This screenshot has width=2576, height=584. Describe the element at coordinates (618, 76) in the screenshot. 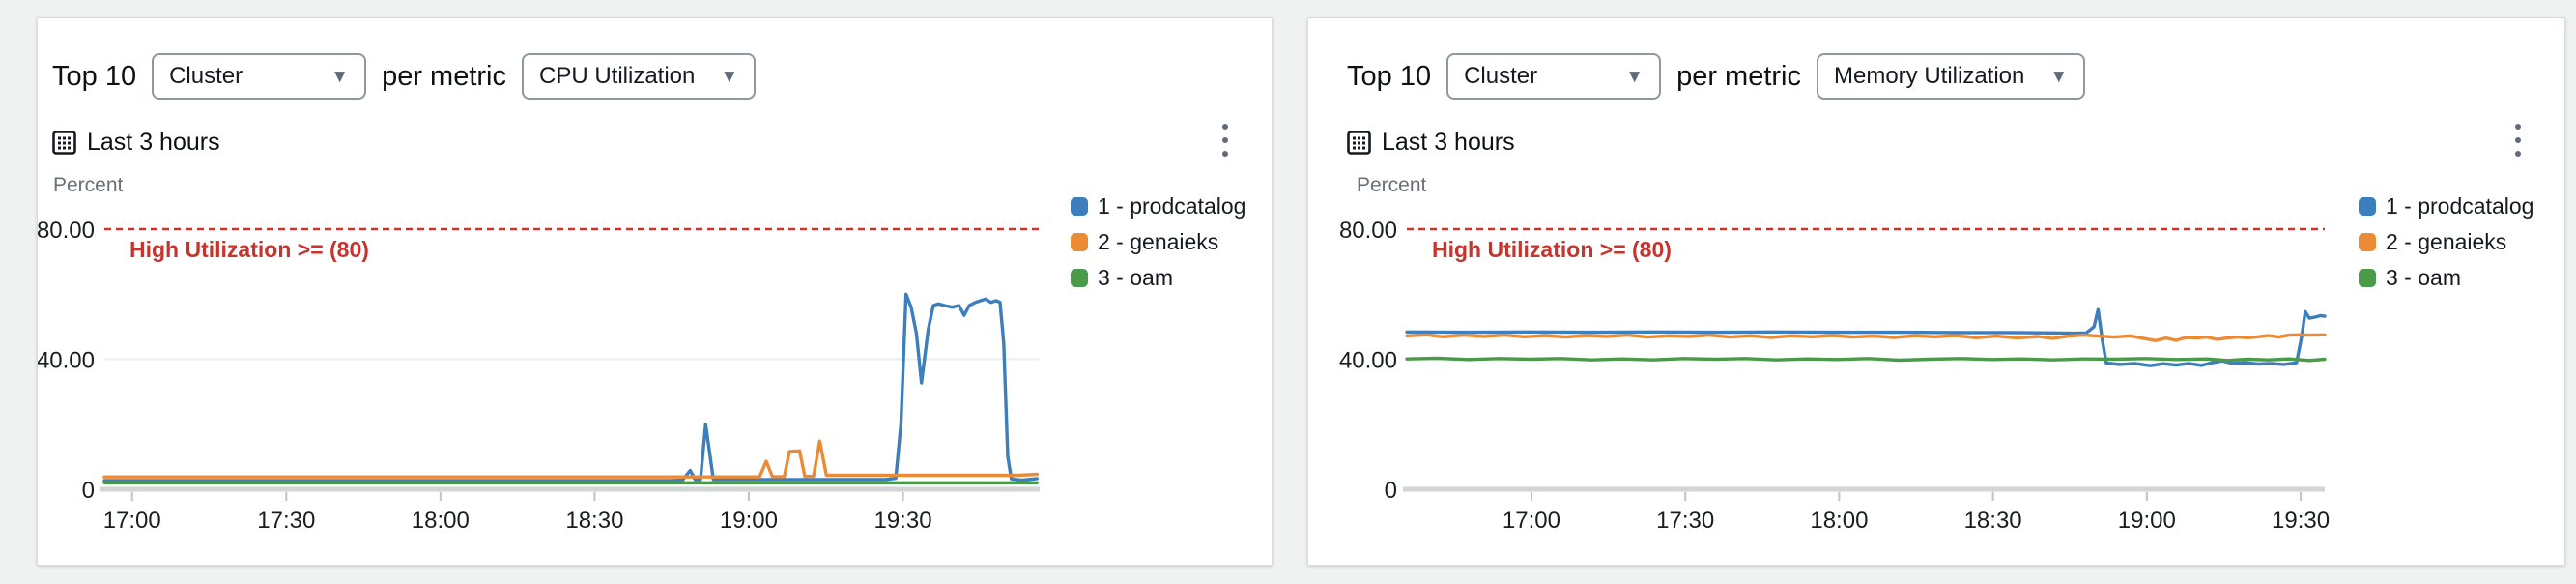

I see `metric-select-value: CPU Utilization` at that location.